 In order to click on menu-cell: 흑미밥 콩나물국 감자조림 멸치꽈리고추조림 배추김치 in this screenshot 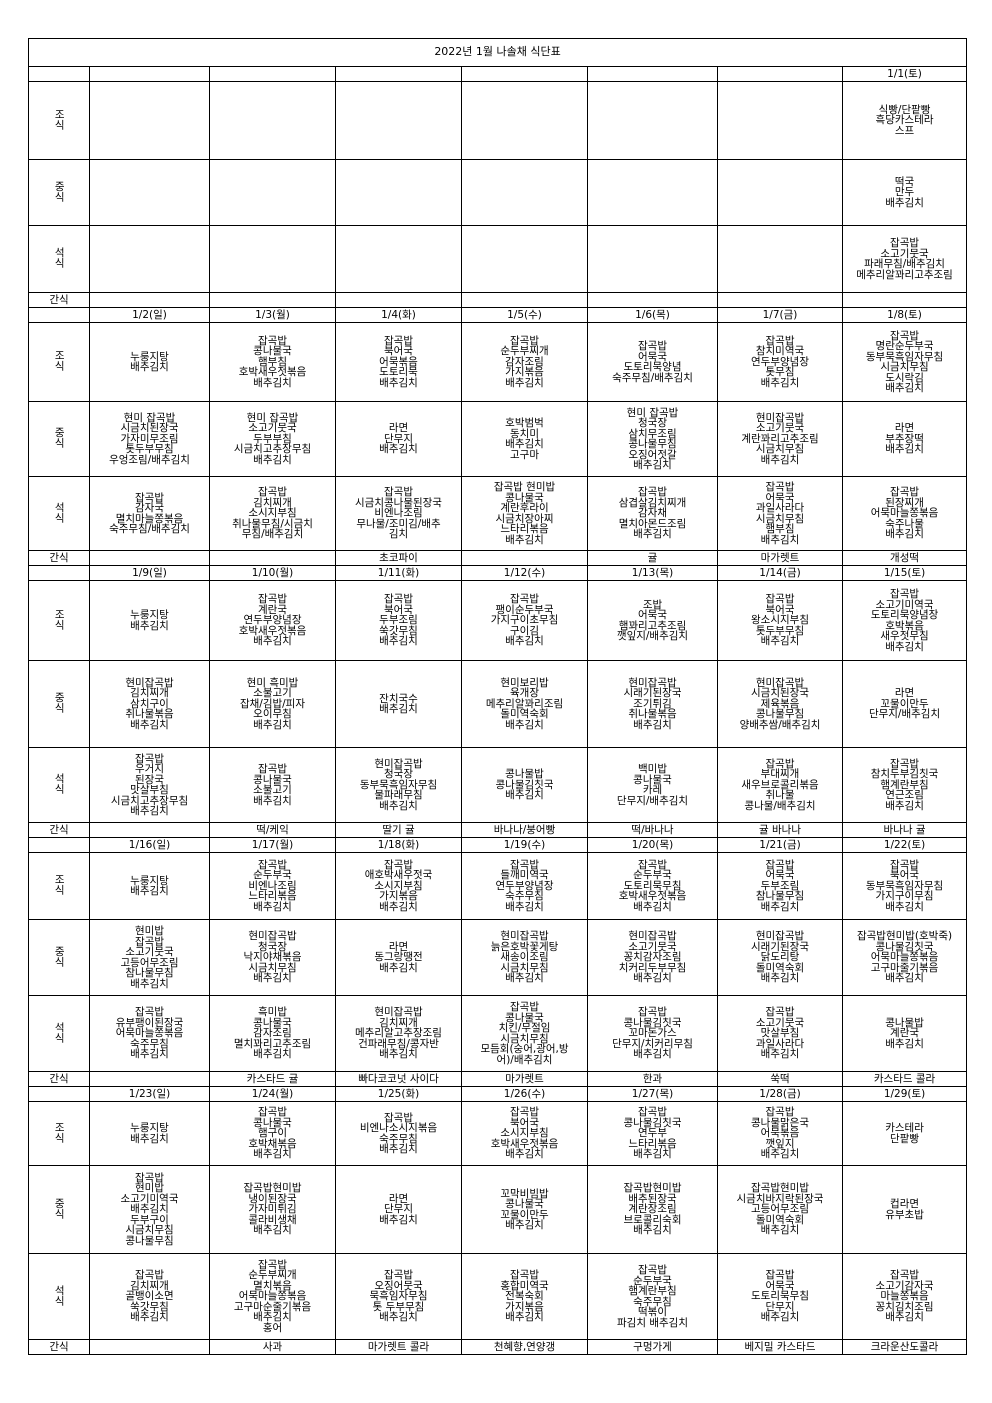, I will do `click(272, 1033)`.